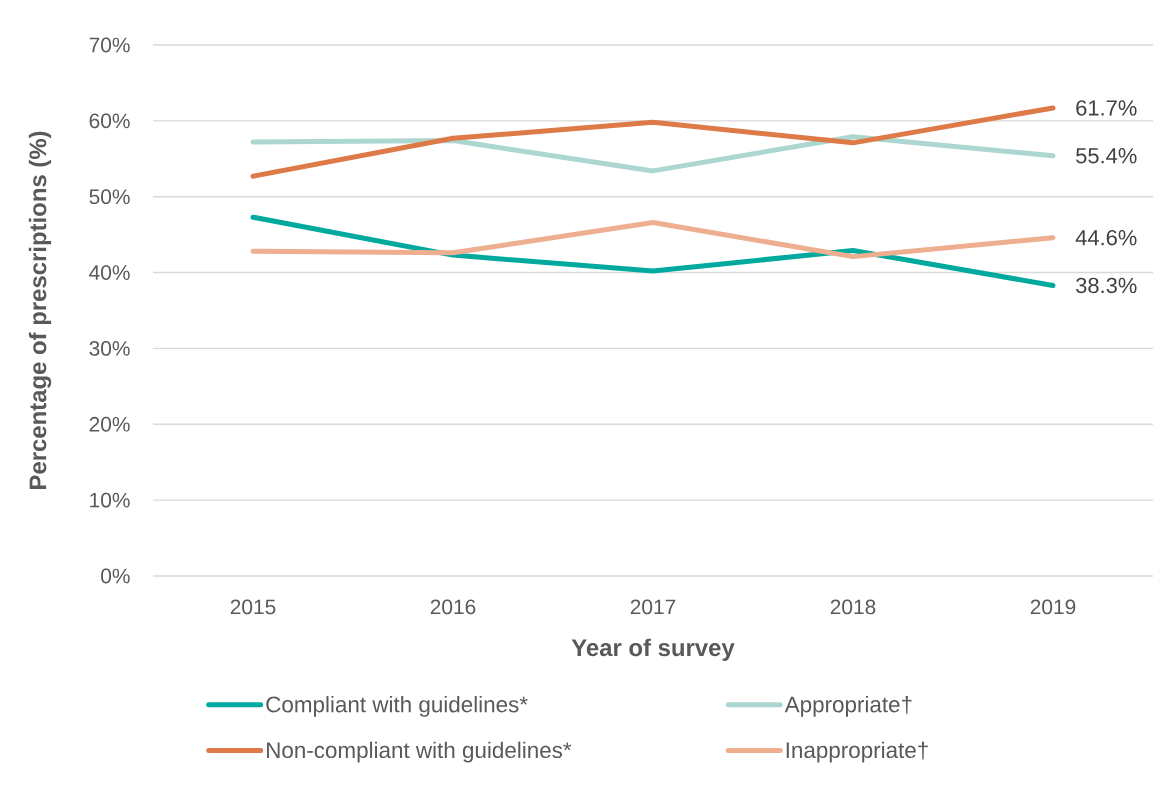 The width and height of the screenshot is (1170, 803). What do you see at coordinates (653, 649) in the screenshot?
I see `x-axis-title: Year of survey` at bounding box center [653, 649].